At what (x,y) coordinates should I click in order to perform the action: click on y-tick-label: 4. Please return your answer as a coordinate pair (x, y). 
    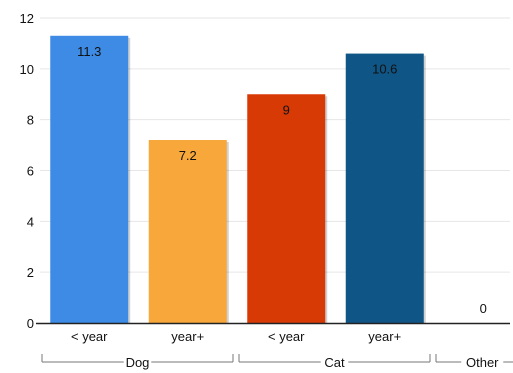
    Looking at the image, I should click on (30, 221).